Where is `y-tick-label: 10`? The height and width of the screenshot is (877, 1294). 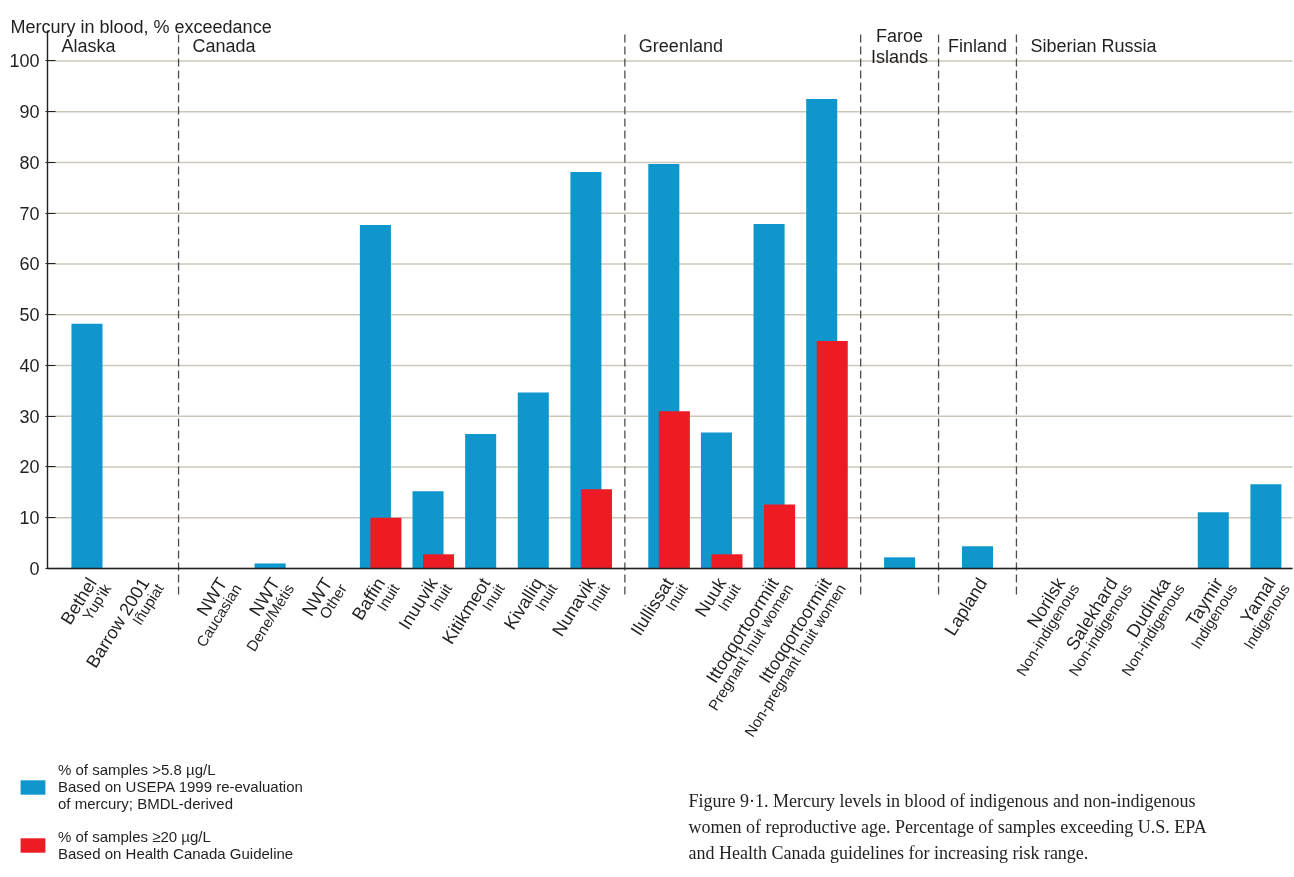
y-tick-label: 10 is located at coordinates (29, 518).